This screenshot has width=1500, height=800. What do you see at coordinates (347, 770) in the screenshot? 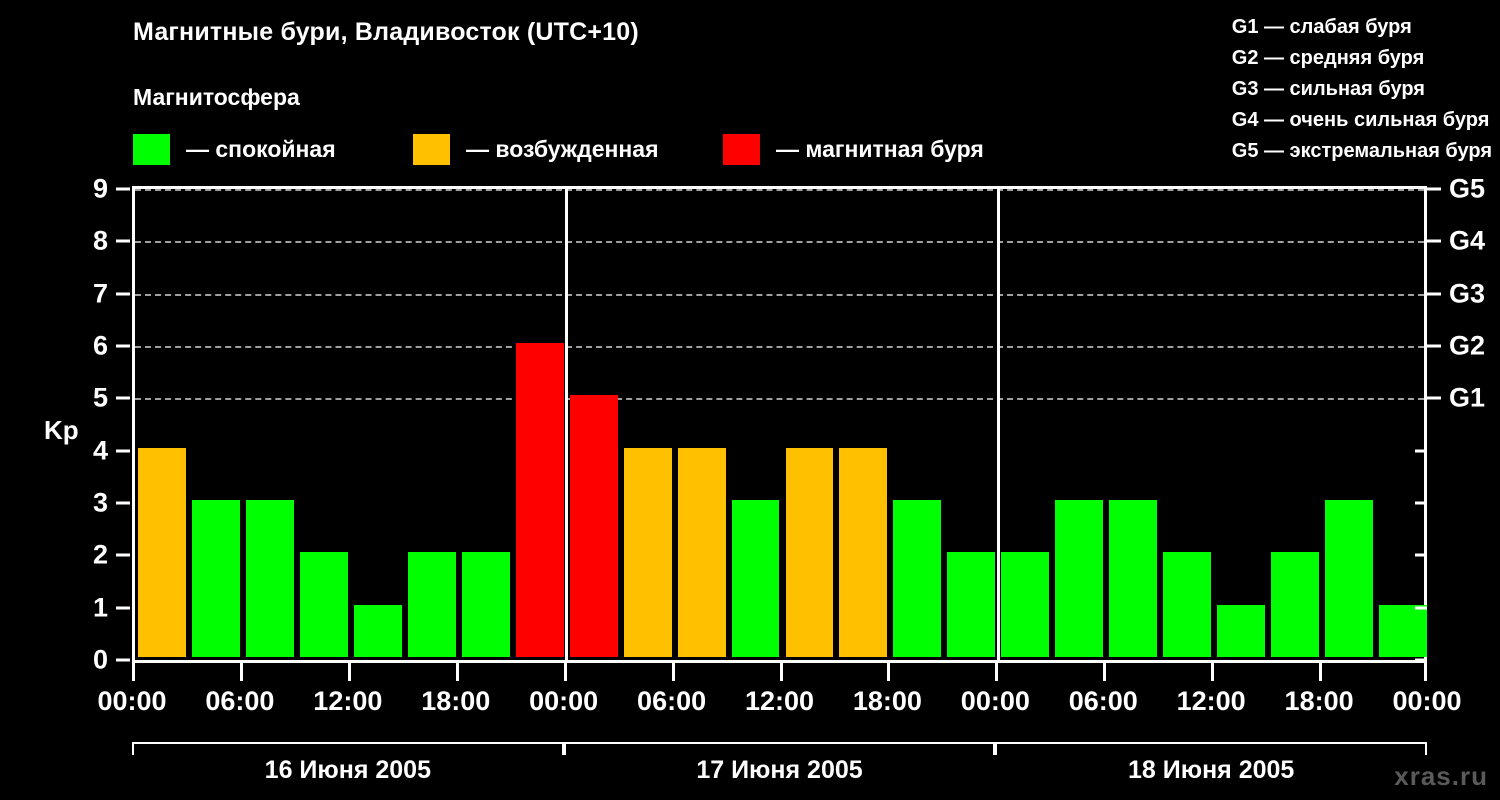
I see `date-label: 16 Июня 2005` at bounding box center [347, 770].